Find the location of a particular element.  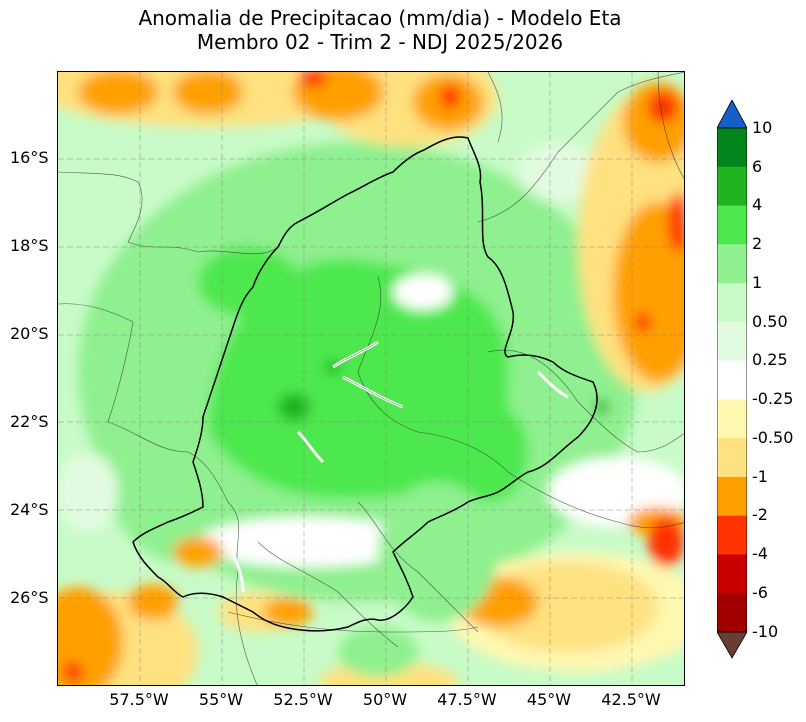

lon-label-47-5w: 47.5°W is located at coordinates (467, 699).